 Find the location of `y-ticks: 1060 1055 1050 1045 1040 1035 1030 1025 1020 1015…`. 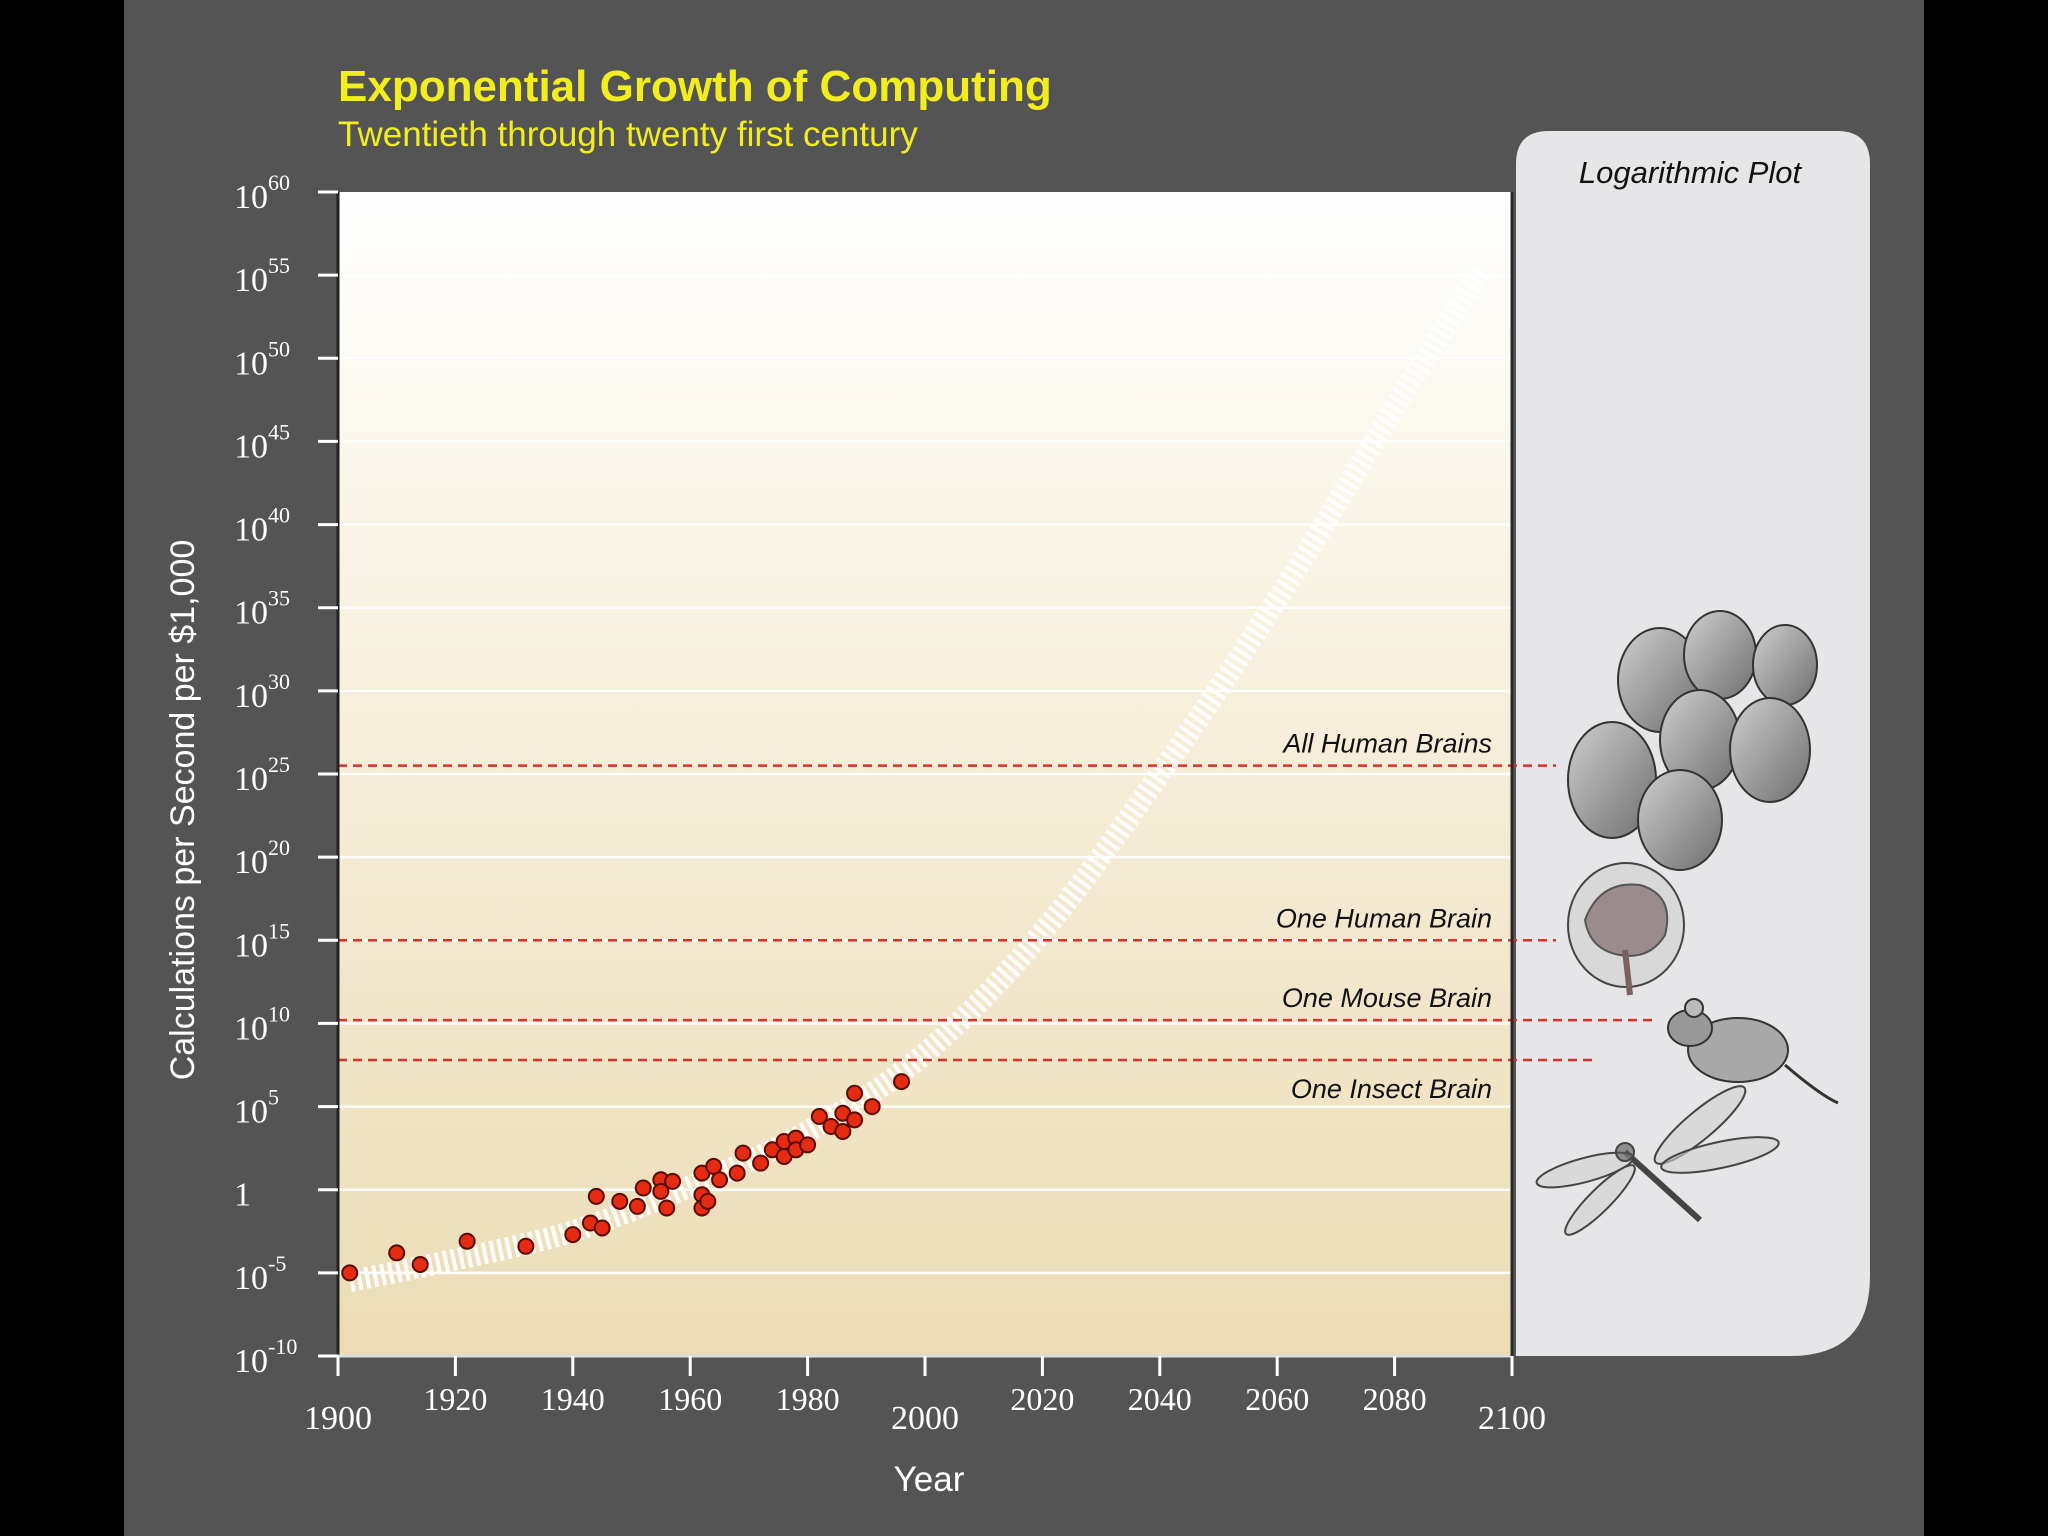

y-ticks: 1060 1055 1050 1045 1040 1035 1030 1025 1020 1015… is located at coordinates (286, 775).